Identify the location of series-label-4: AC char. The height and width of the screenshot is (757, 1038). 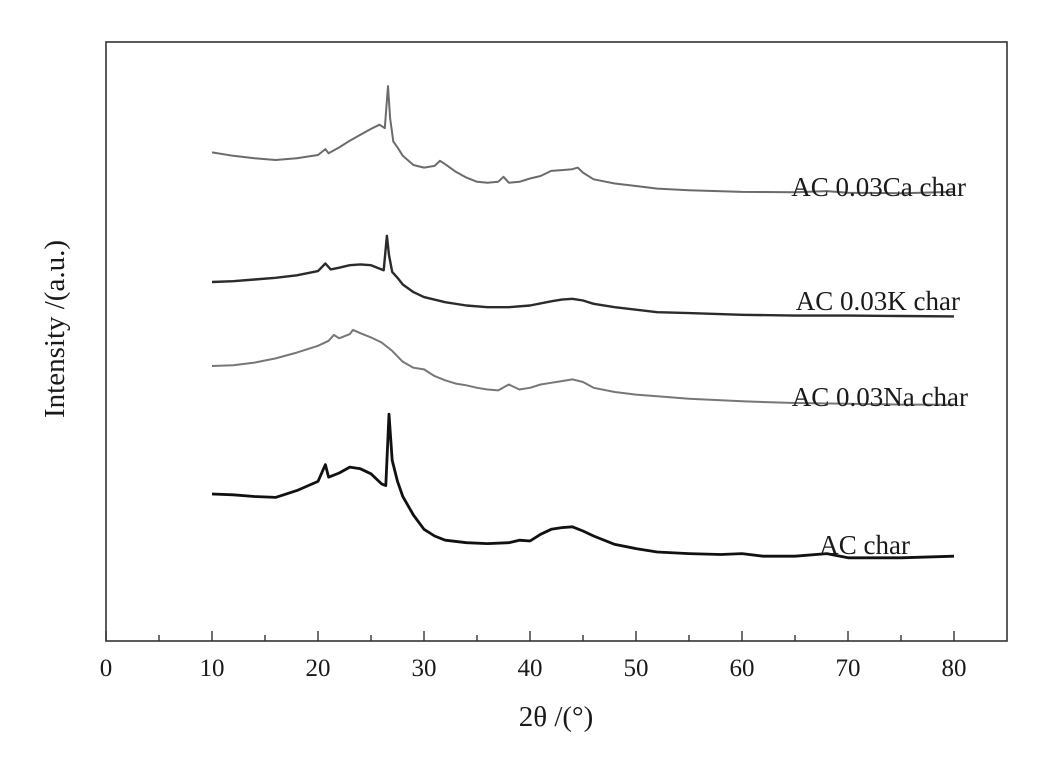
(864, 545).